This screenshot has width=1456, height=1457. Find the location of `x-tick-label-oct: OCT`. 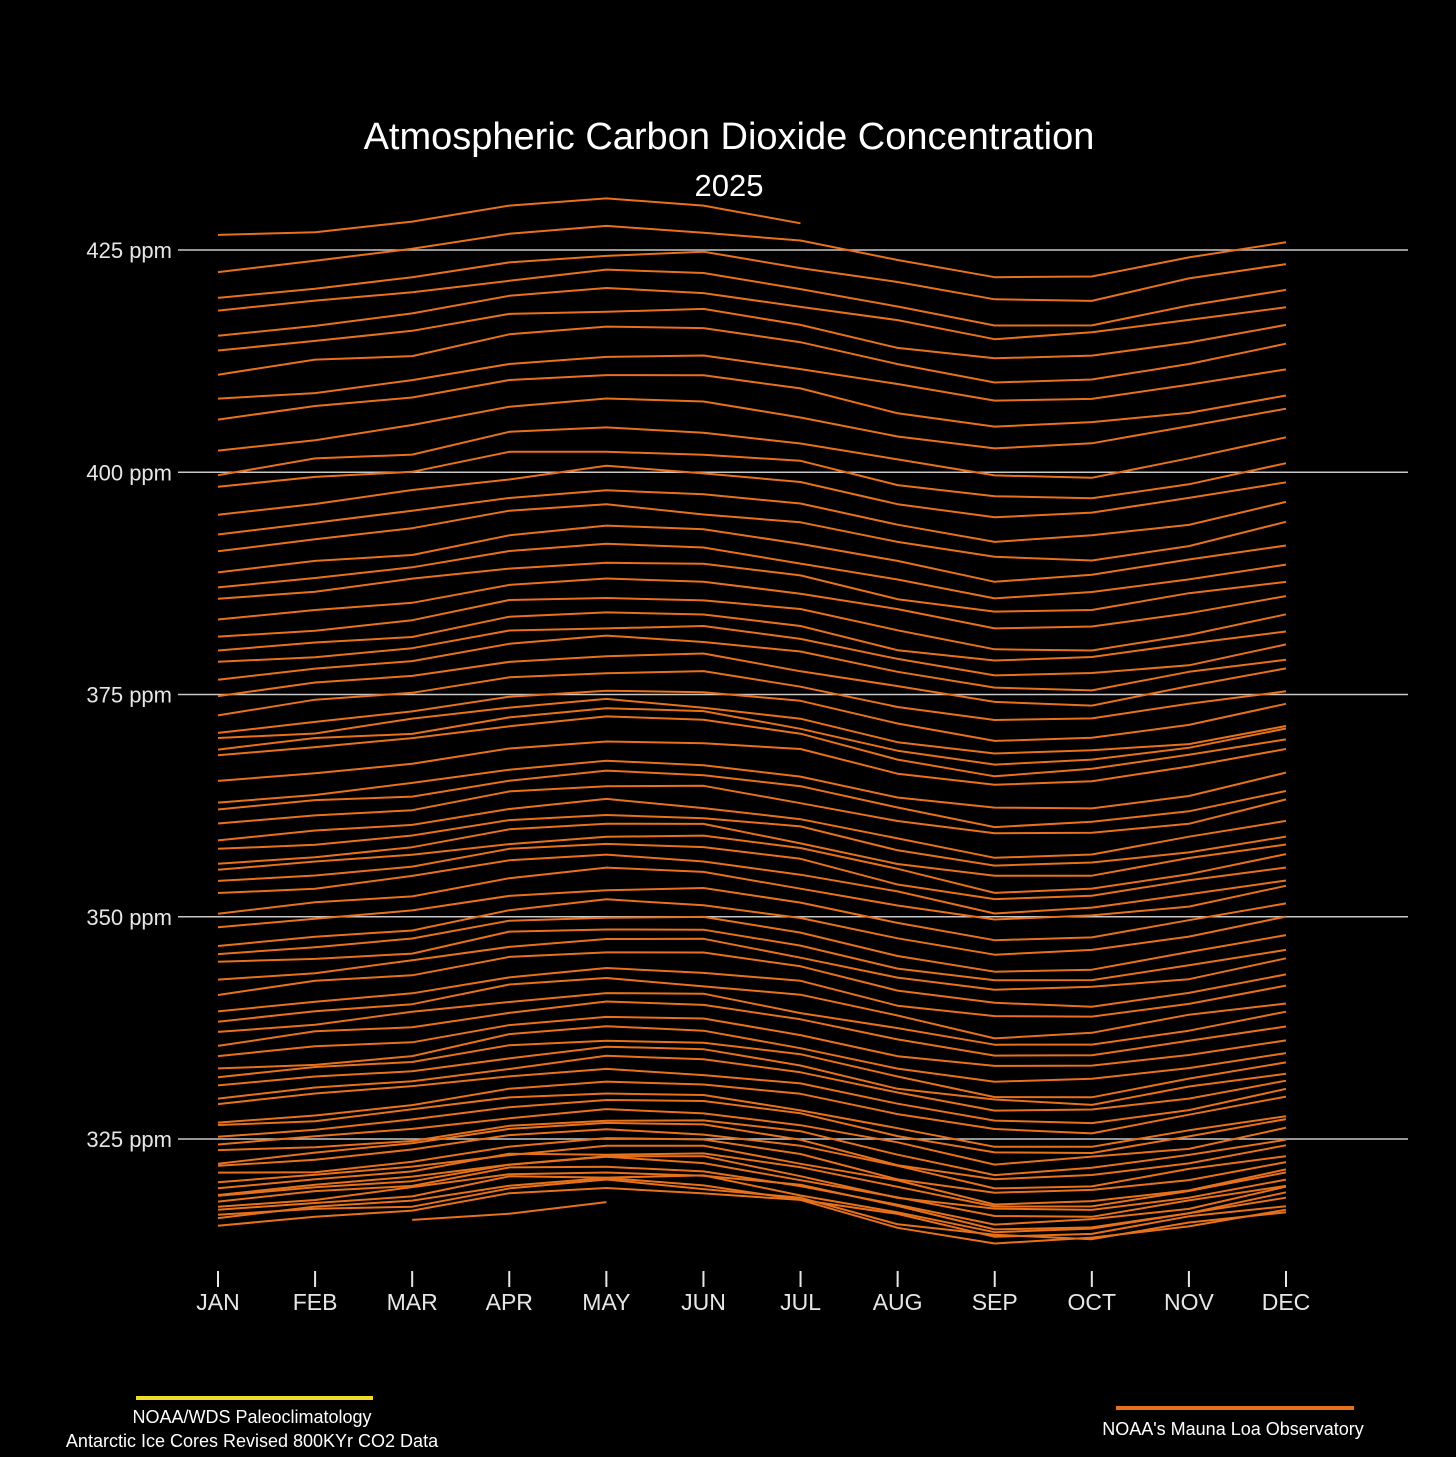

x-tick-label-oct: OCT is located at coordinates (1092, 1302).